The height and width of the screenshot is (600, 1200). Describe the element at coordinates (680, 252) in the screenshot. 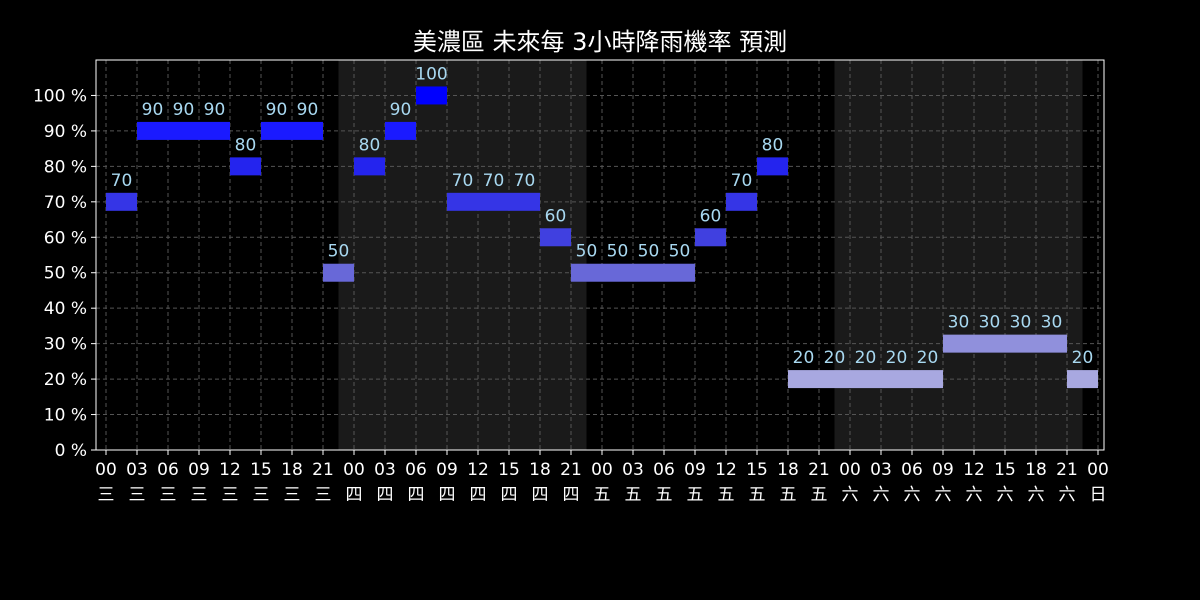

I see `data-label-18: 50` at that location.